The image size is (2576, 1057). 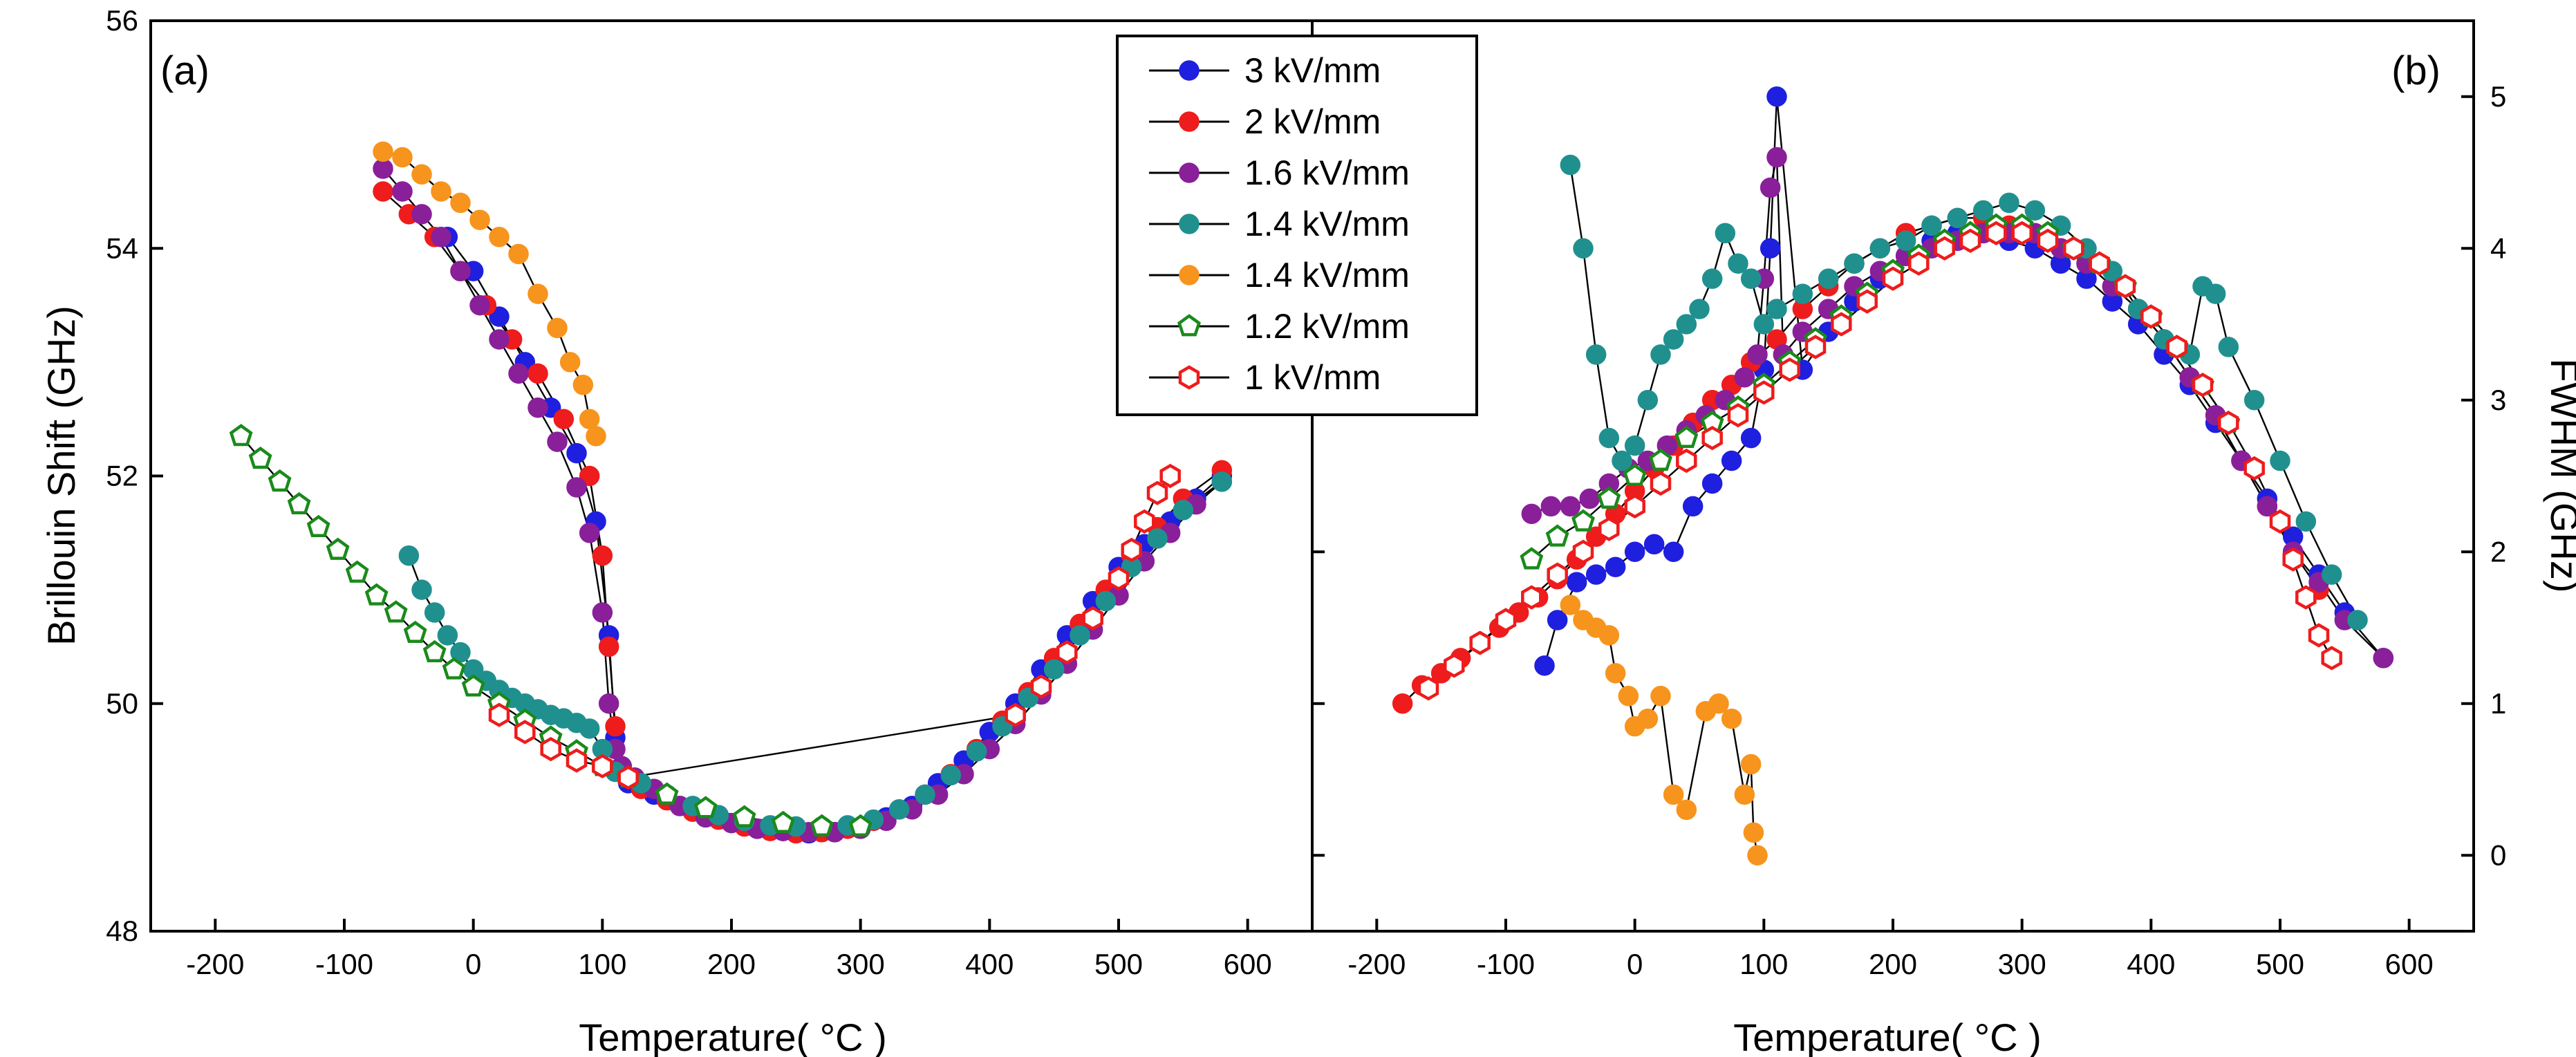 What do you see at coordinates (1893, 964) in the screenshot?
I see `panel-b-x-tick-label: 200` at bounding box center [1893, 964].